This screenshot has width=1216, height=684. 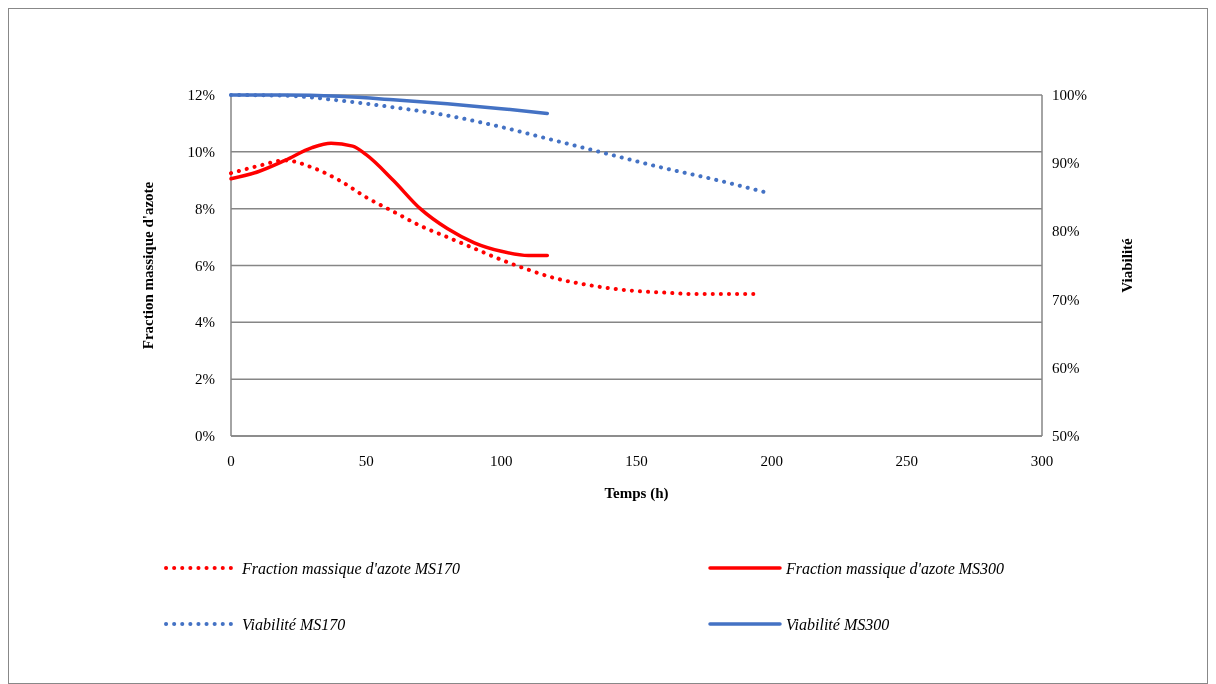 I want to click on legend-label: Fraction massique d'azote MS170, so click(x=351, y=569).